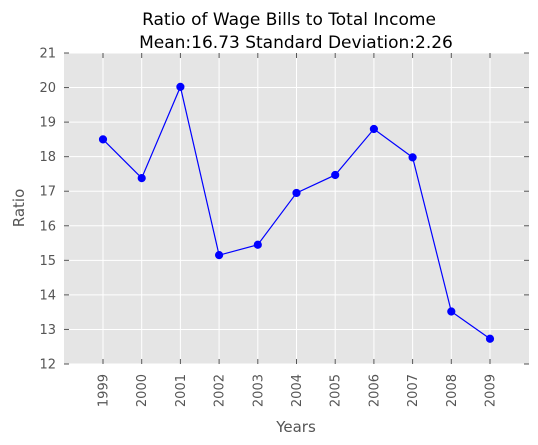 This screenshot has width=538, height=445. What do you see at coordinates (289, 20) in the screenshot?
I see `chart-title: Ratio of Wage Bills to Total Income` at bounding box center [289, 20].